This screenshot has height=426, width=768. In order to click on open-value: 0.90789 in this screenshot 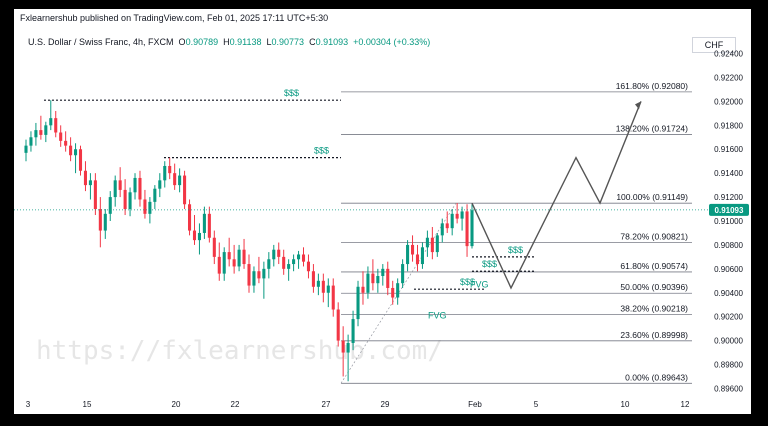, I will do `click(202, 42)`.